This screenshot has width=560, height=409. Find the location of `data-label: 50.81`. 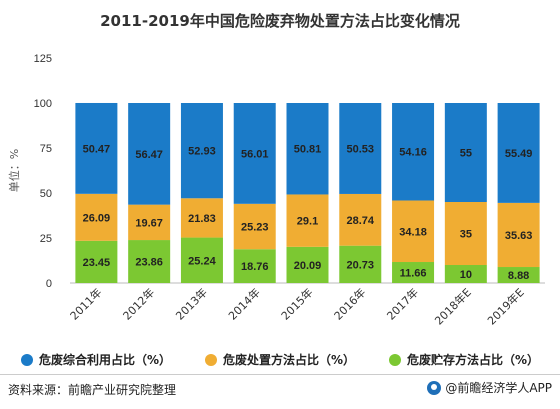

data-label: 50.81 is located at coordinates (308, 150).